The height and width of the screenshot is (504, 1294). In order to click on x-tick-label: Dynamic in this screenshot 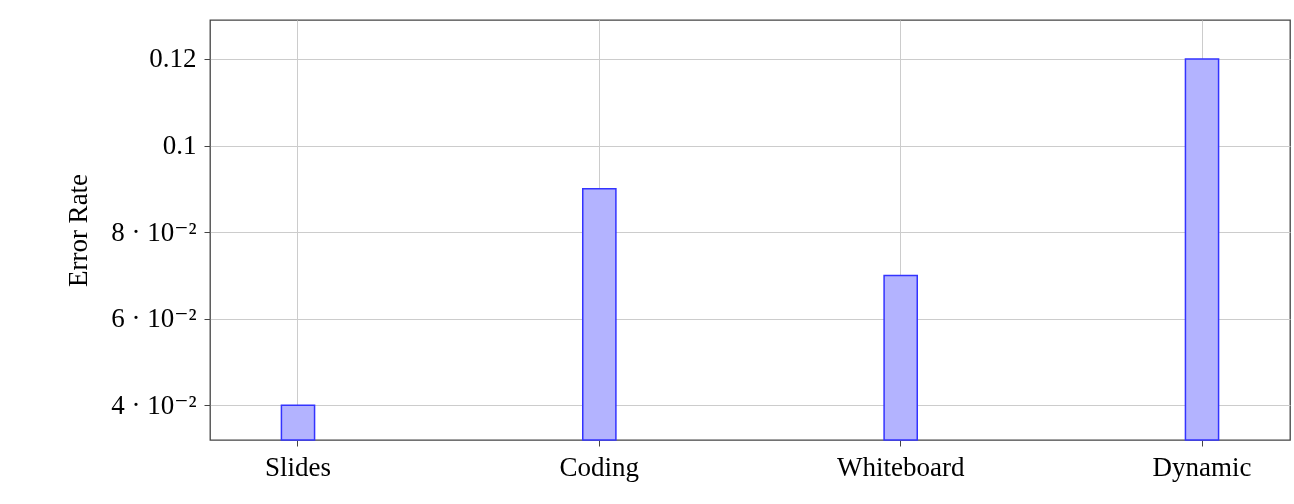, I will do `click(1202, 466)`.